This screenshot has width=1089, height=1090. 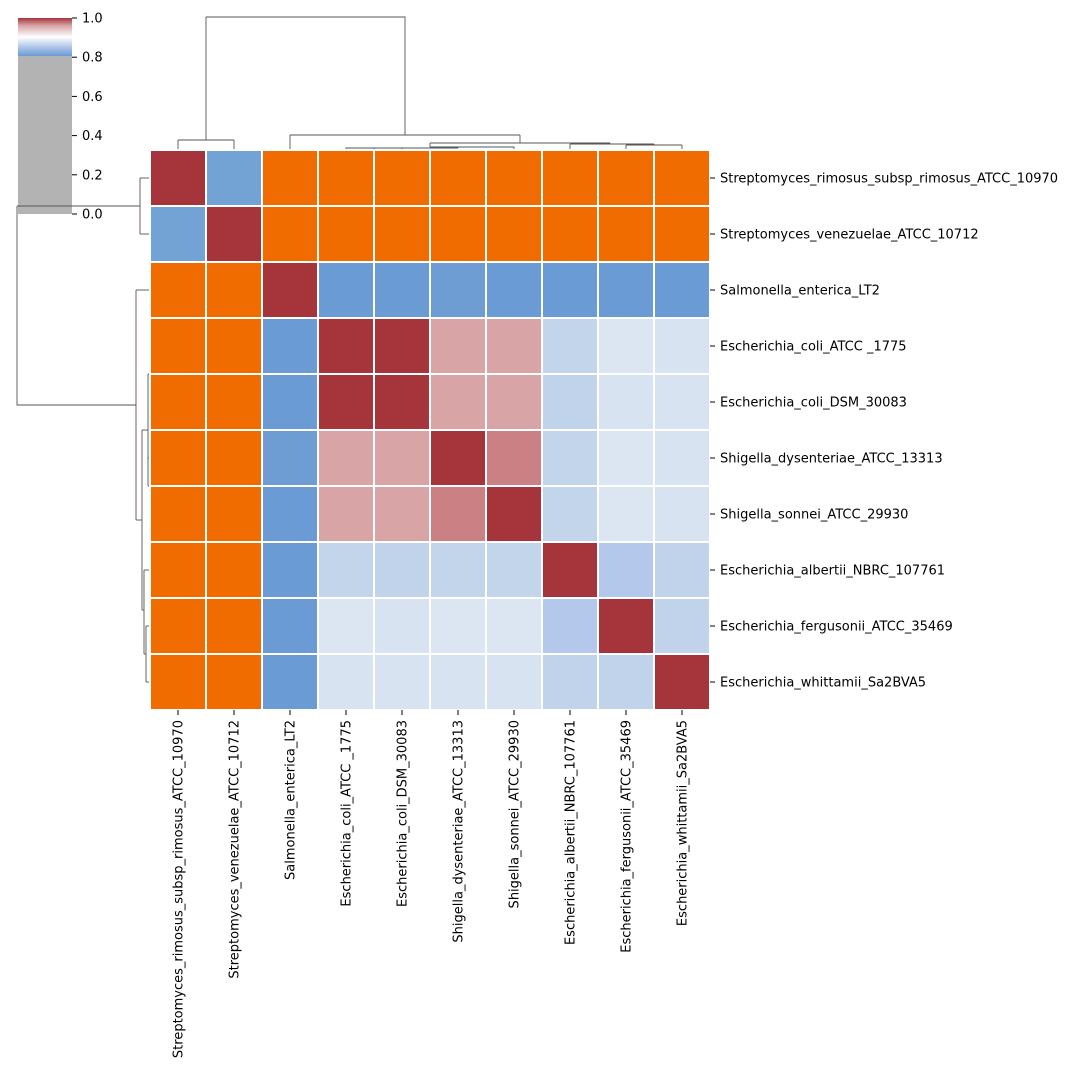 I want to click on column-label: Escherichia_whittamii_Sa2BVA5, so click(x=683, y=823).